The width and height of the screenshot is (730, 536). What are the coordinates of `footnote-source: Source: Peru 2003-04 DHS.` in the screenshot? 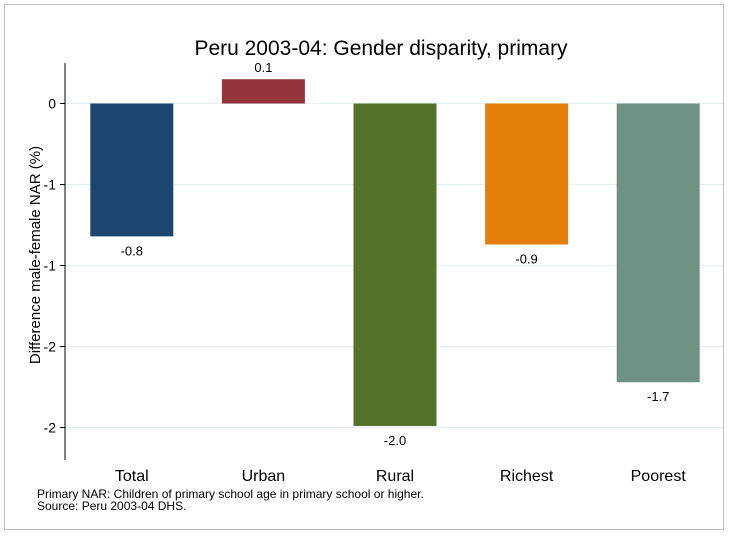 It's located at (111, 506).